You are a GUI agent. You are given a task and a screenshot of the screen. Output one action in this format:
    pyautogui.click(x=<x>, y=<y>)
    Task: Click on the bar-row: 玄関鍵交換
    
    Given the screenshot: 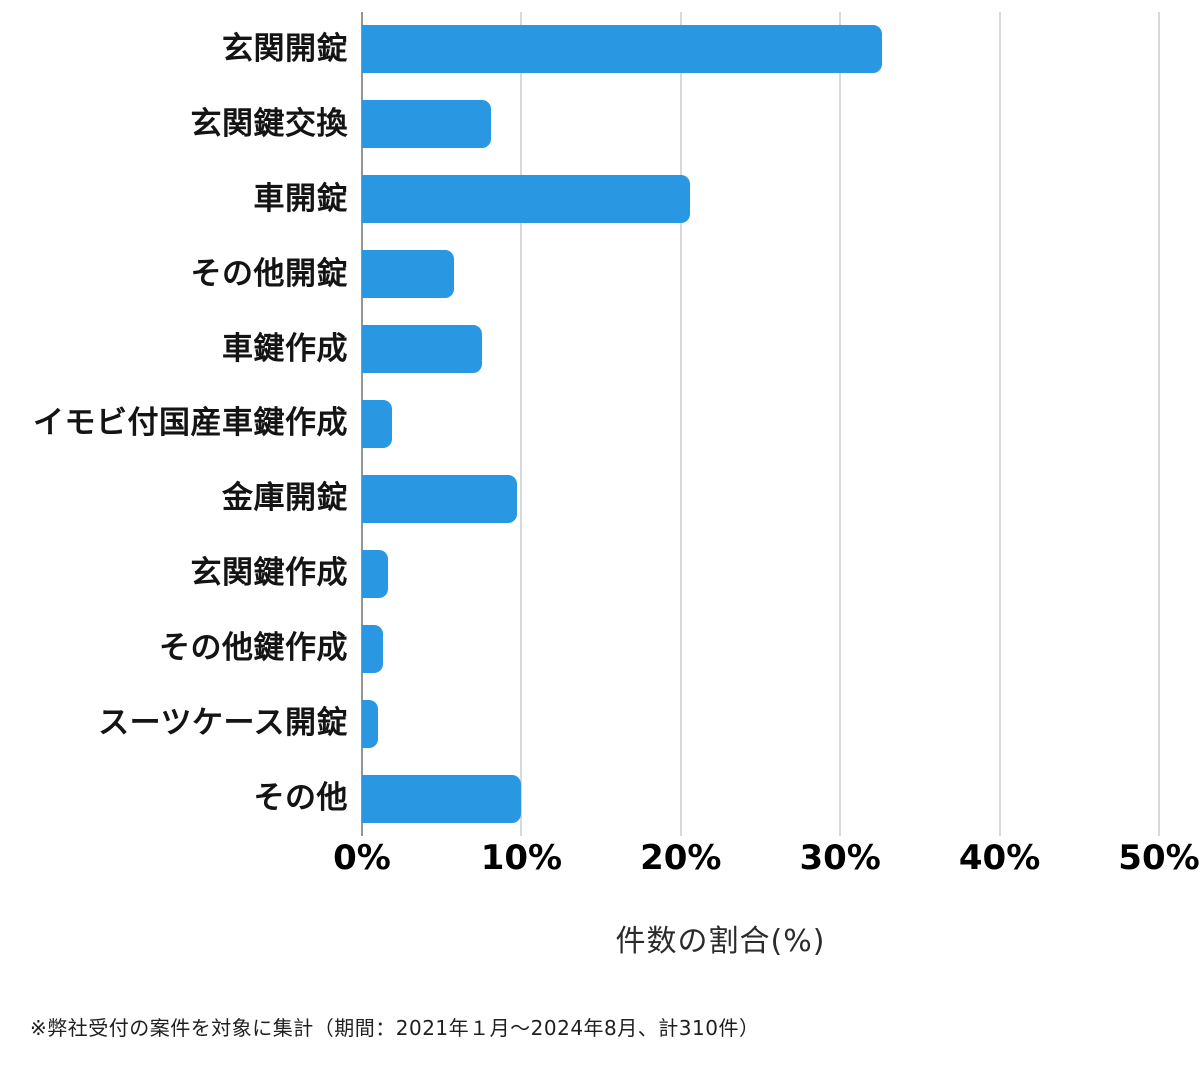 What is the action you would take?
    pyautogui.click(x=579, y=124)
    